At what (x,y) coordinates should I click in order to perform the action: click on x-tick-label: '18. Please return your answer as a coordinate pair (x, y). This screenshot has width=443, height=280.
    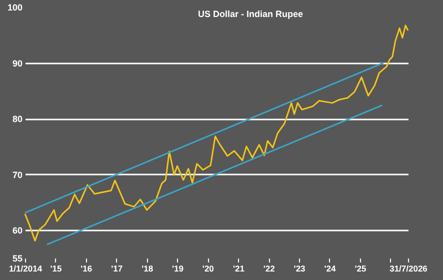
    Looking at the image, I should click on (148, 269).